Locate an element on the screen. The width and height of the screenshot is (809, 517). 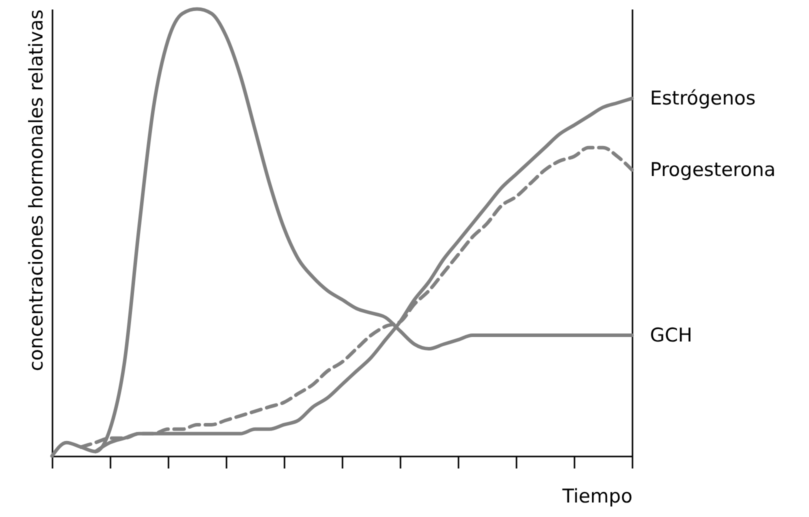
series-label: GCH is located at coordinates (671, 335).